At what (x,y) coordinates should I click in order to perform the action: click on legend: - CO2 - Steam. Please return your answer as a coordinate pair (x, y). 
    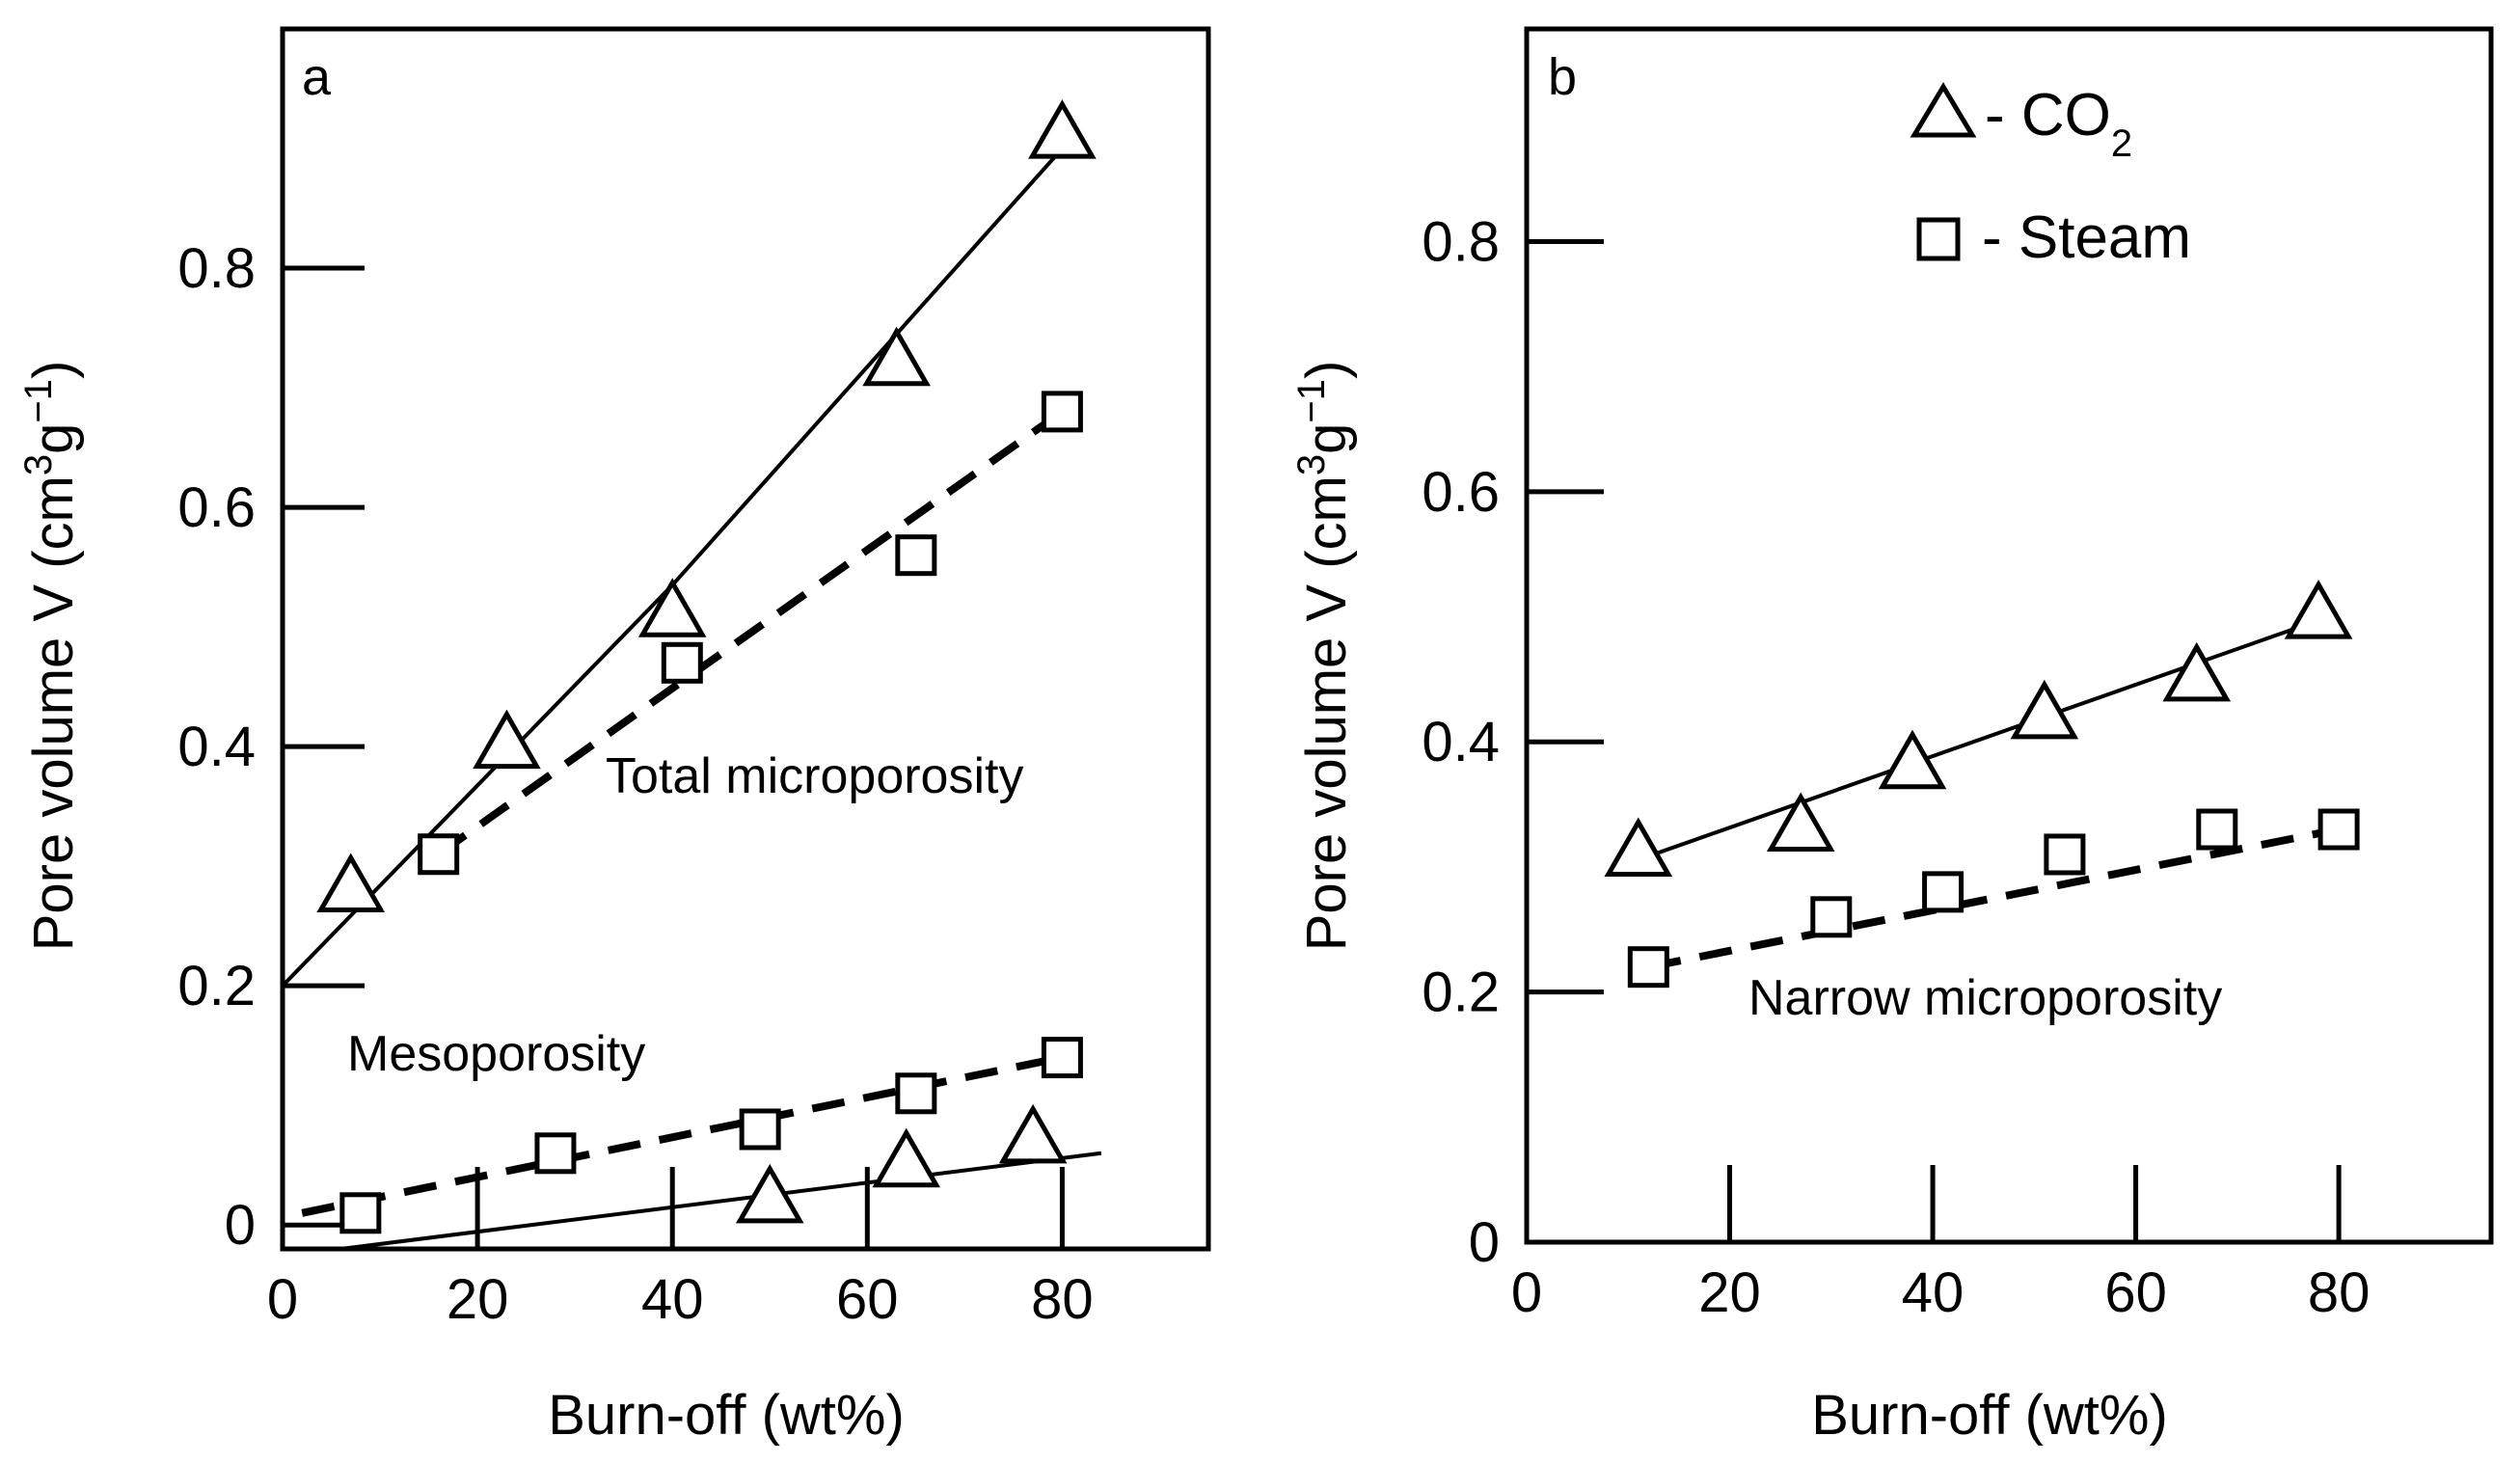
    Looking at the image, I should click on (2051, 176).